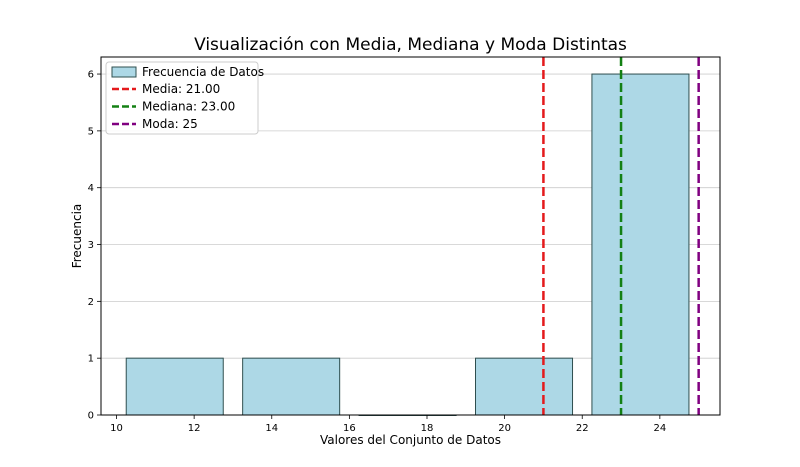  I want to click on y-axis-ticks: 0 1 2 3 4 5 6, so click(94, 246).